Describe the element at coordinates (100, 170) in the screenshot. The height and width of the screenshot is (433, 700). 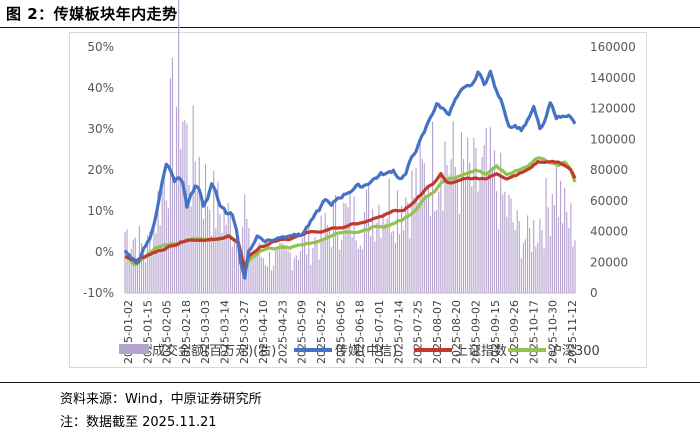
I see `left-tick-label: 20%` at that location.